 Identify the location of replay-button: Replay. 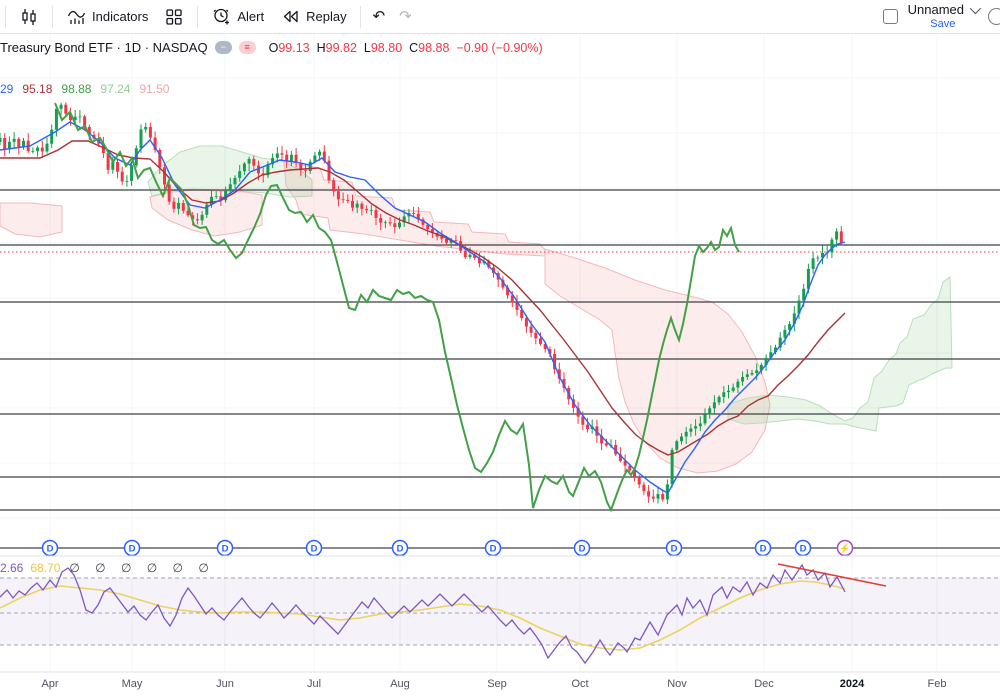
(313, 17).